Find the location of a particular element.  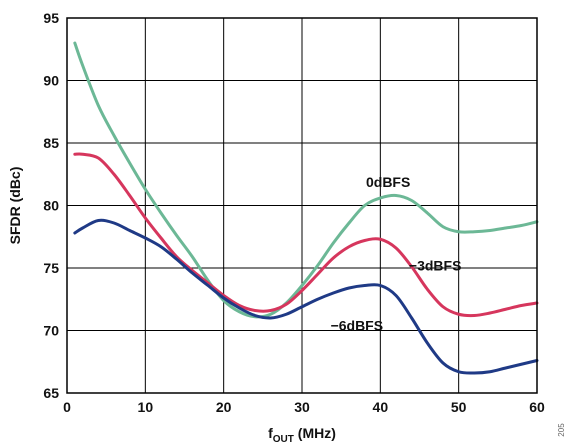

x-tick-labels: 0 10 20 30 40 50 60 is located at coordinates (304, 407).